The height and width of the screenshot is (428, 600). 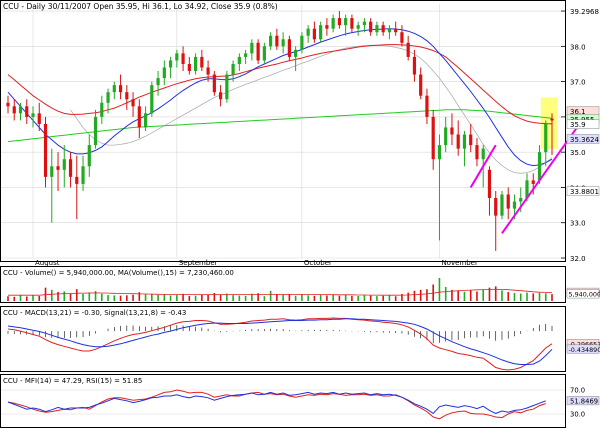 I want to click on month-label: November, so click(x=459, y=263).